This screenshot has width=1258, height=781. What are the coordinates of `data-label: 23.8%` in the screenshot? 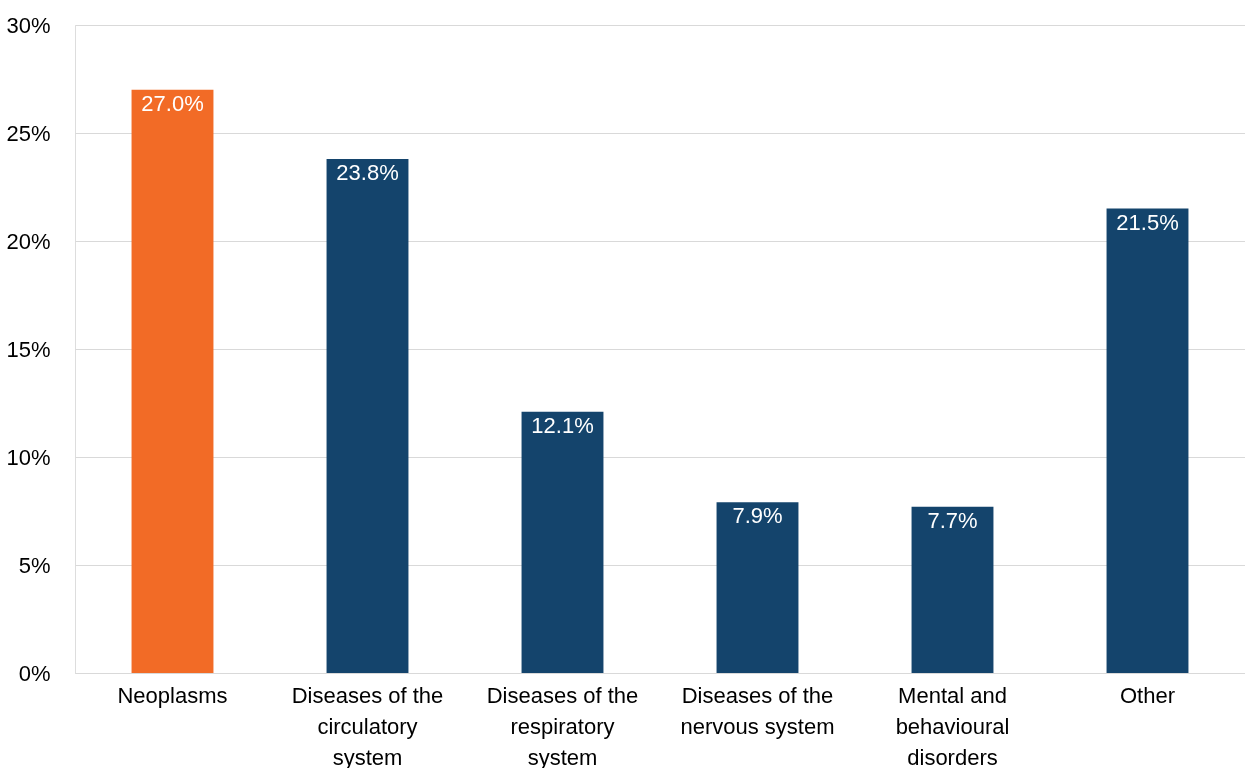 It's located at (367, 172).